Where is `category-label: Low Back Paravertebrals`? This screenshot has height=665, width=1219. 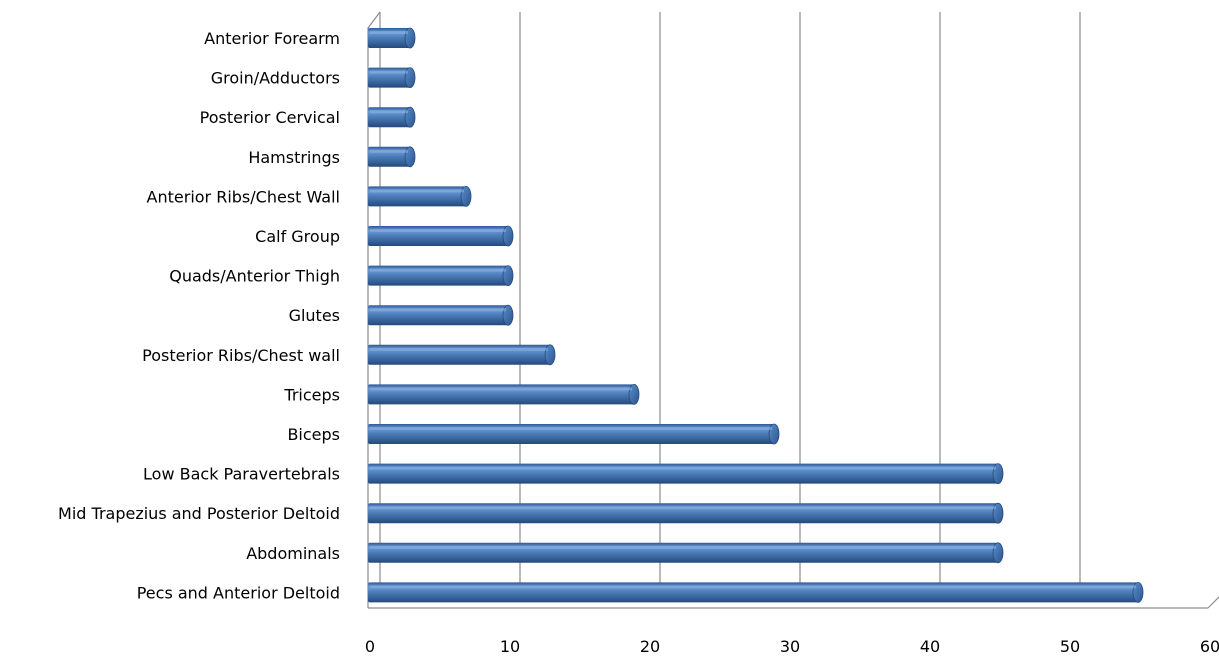 category-label: Low Back Paravertebrals is located at coordinates (241, 474).